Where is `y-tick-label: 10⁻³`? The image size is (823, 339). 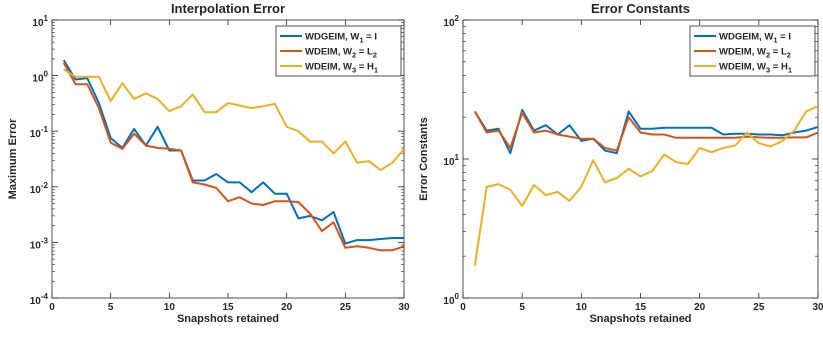
y-tick-label: 10⁻³ is located at coordinates (39, 243).